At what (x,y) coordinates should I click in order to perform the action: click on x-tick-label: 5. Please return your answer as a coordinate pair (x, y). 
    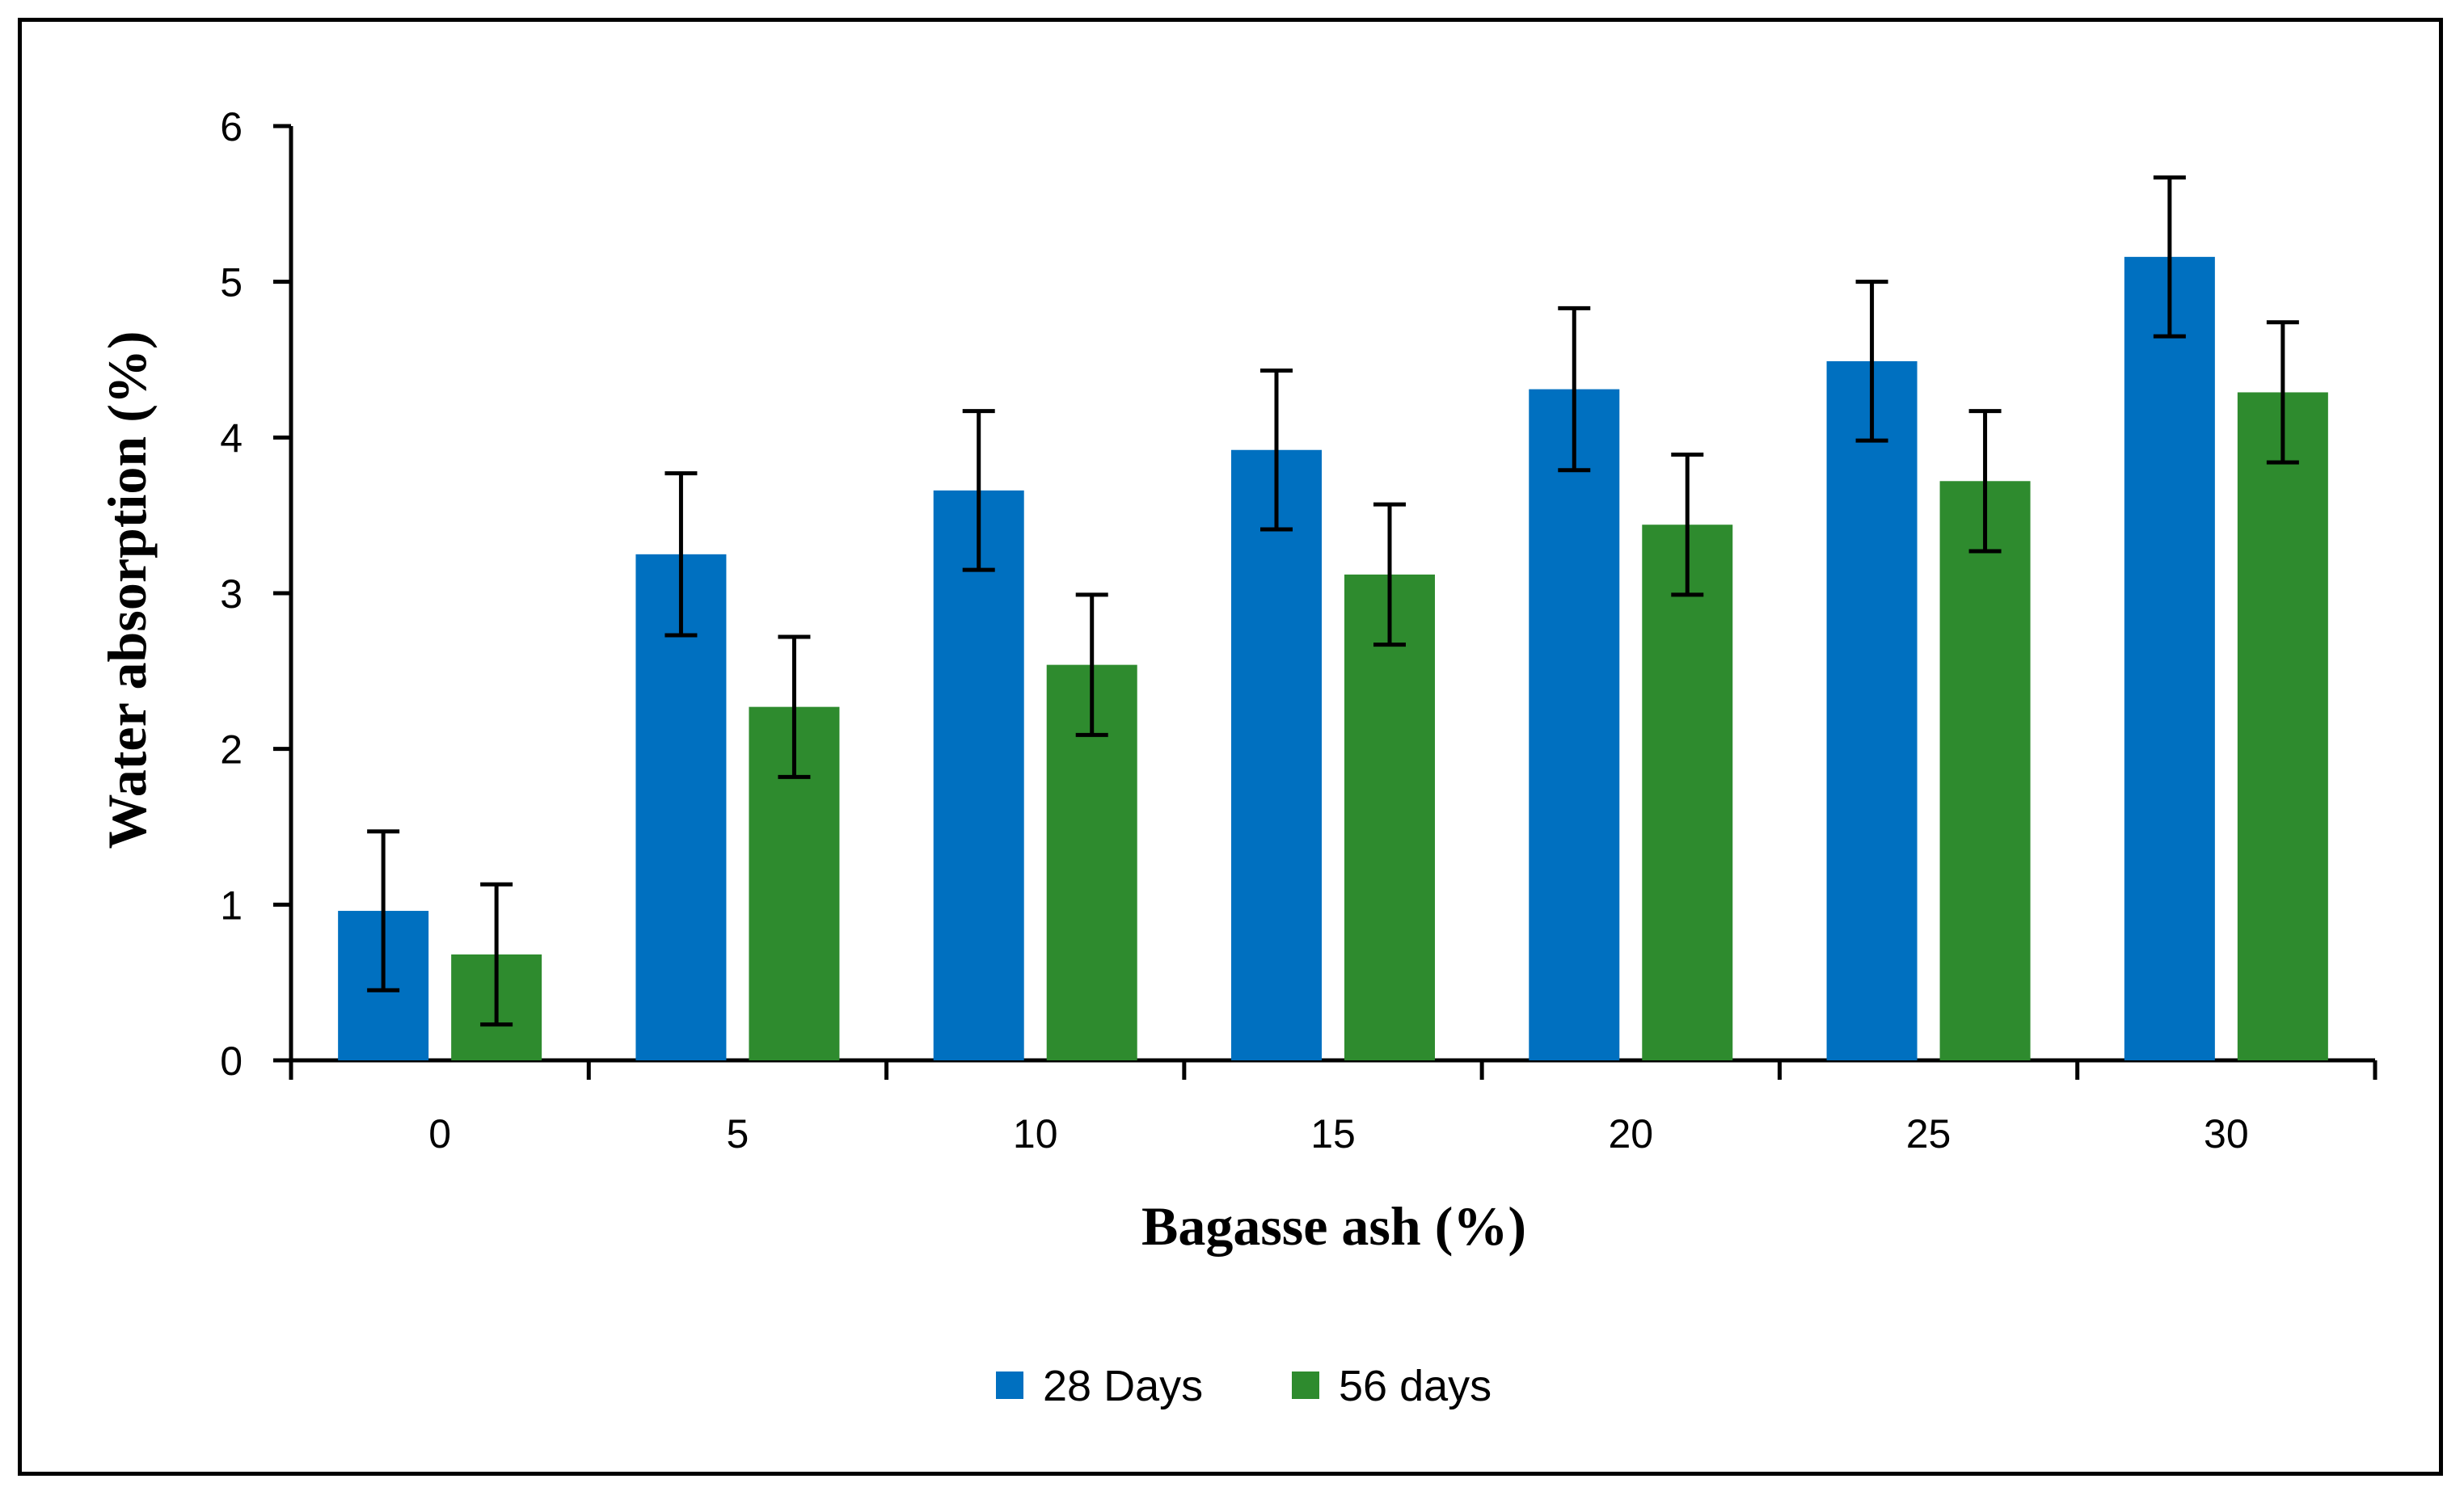
    Looking at the image, I should click on (738, 1134).